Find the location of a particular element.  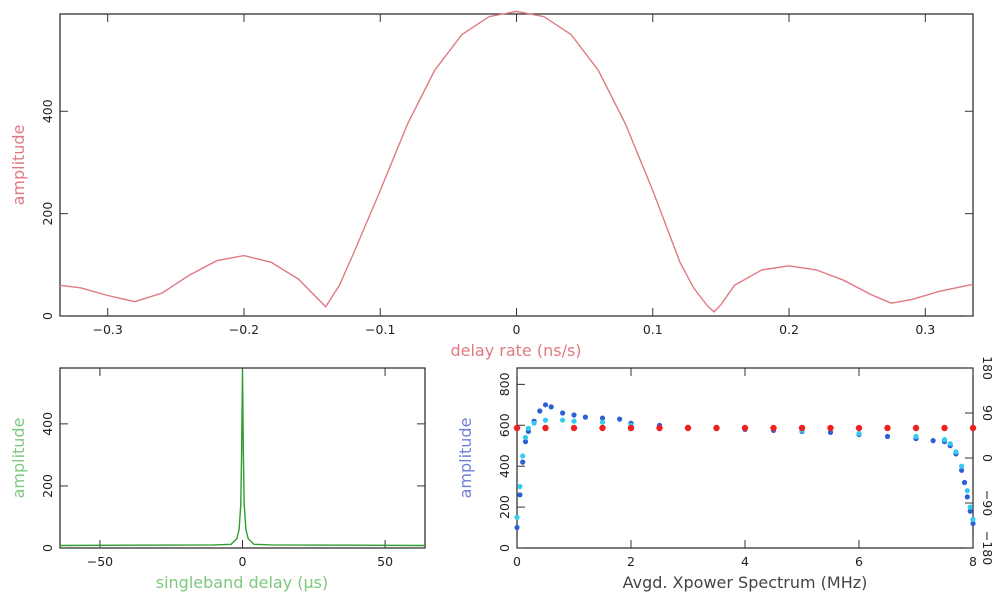

xpower-xlabel: Avgd. Xpower Spectrum (MHz) is located at coordinates (745, 582).